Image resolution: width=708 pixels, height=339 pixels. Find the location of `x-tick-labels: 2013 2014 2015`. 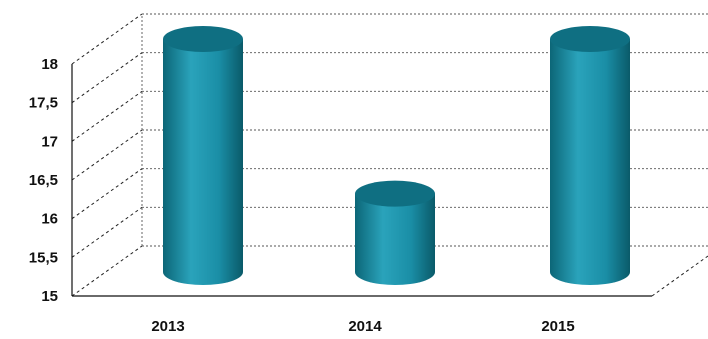

x-tick-labels: 2013 2014 2015 is located at coordinates (362, 326).